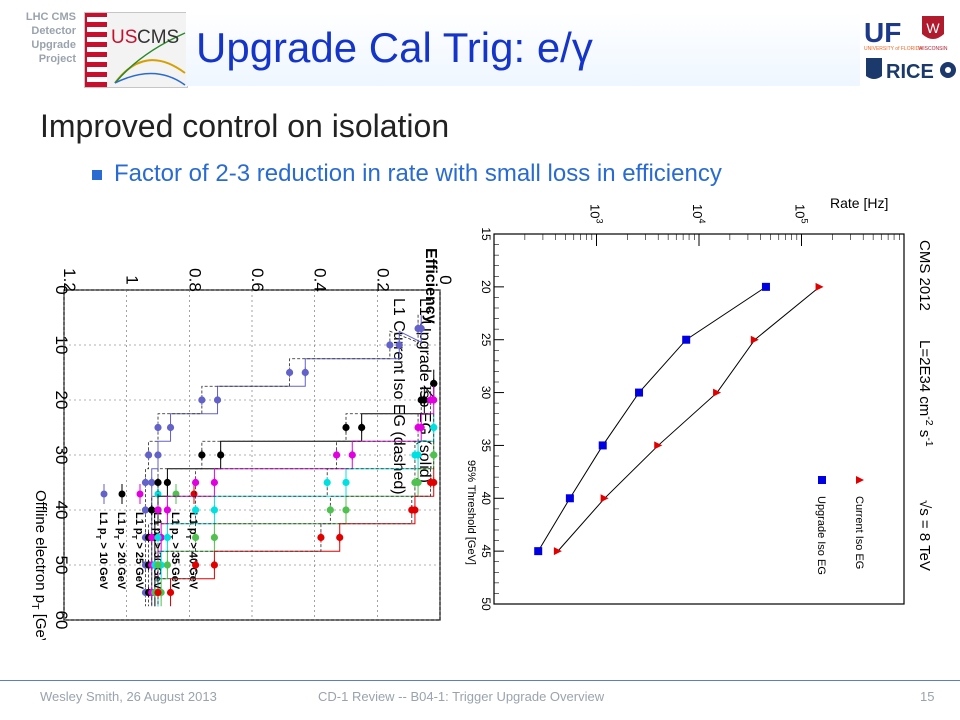 This screenshot has width=960, height=720. I want to click on y-tick-label: 1.2, so click(69, 280).